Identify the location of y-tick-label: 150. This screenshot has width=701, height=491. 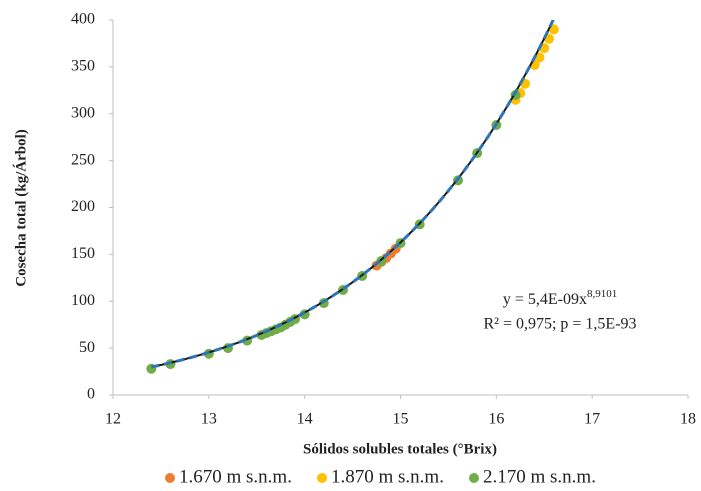
(83, 253).